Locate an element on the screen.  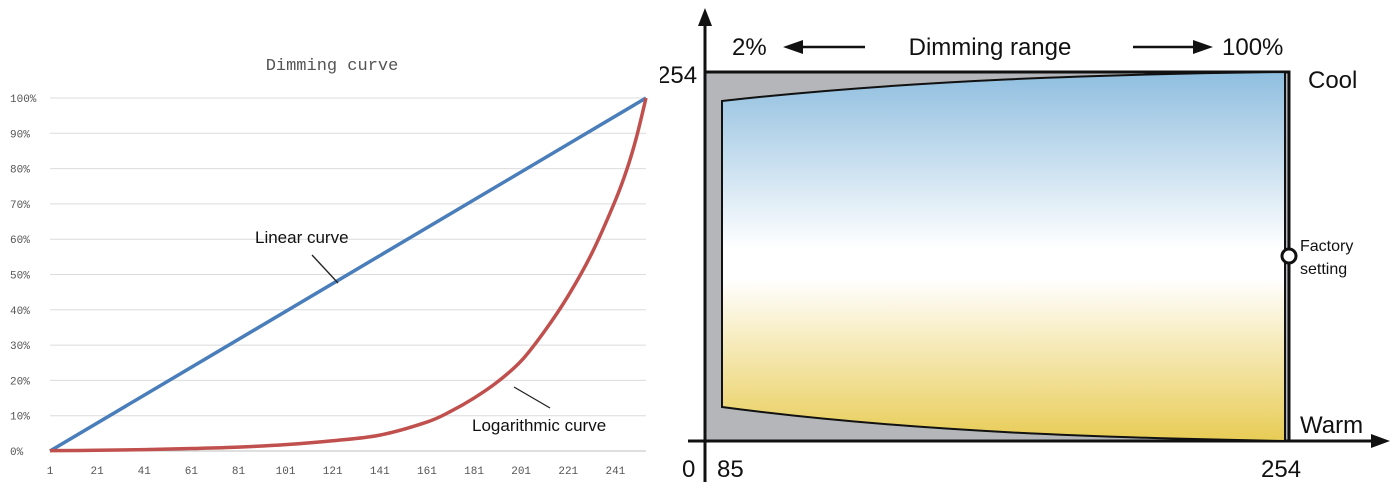
logarithmic-curve-leader is located at coordinates (532, 397).